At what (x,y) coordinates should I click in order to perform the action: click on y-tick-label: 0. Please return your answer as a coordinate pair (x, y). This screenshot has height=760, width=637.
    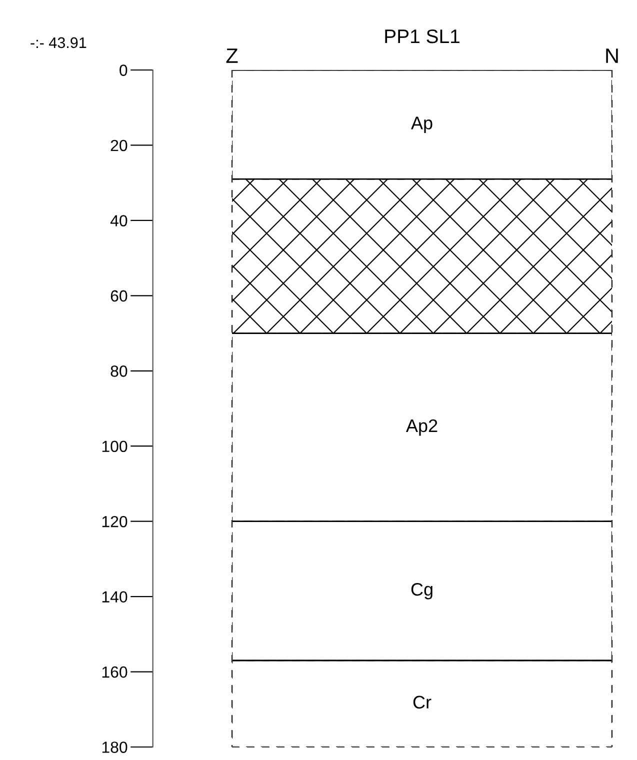
    Looking at the image, I should click on (124, 70).